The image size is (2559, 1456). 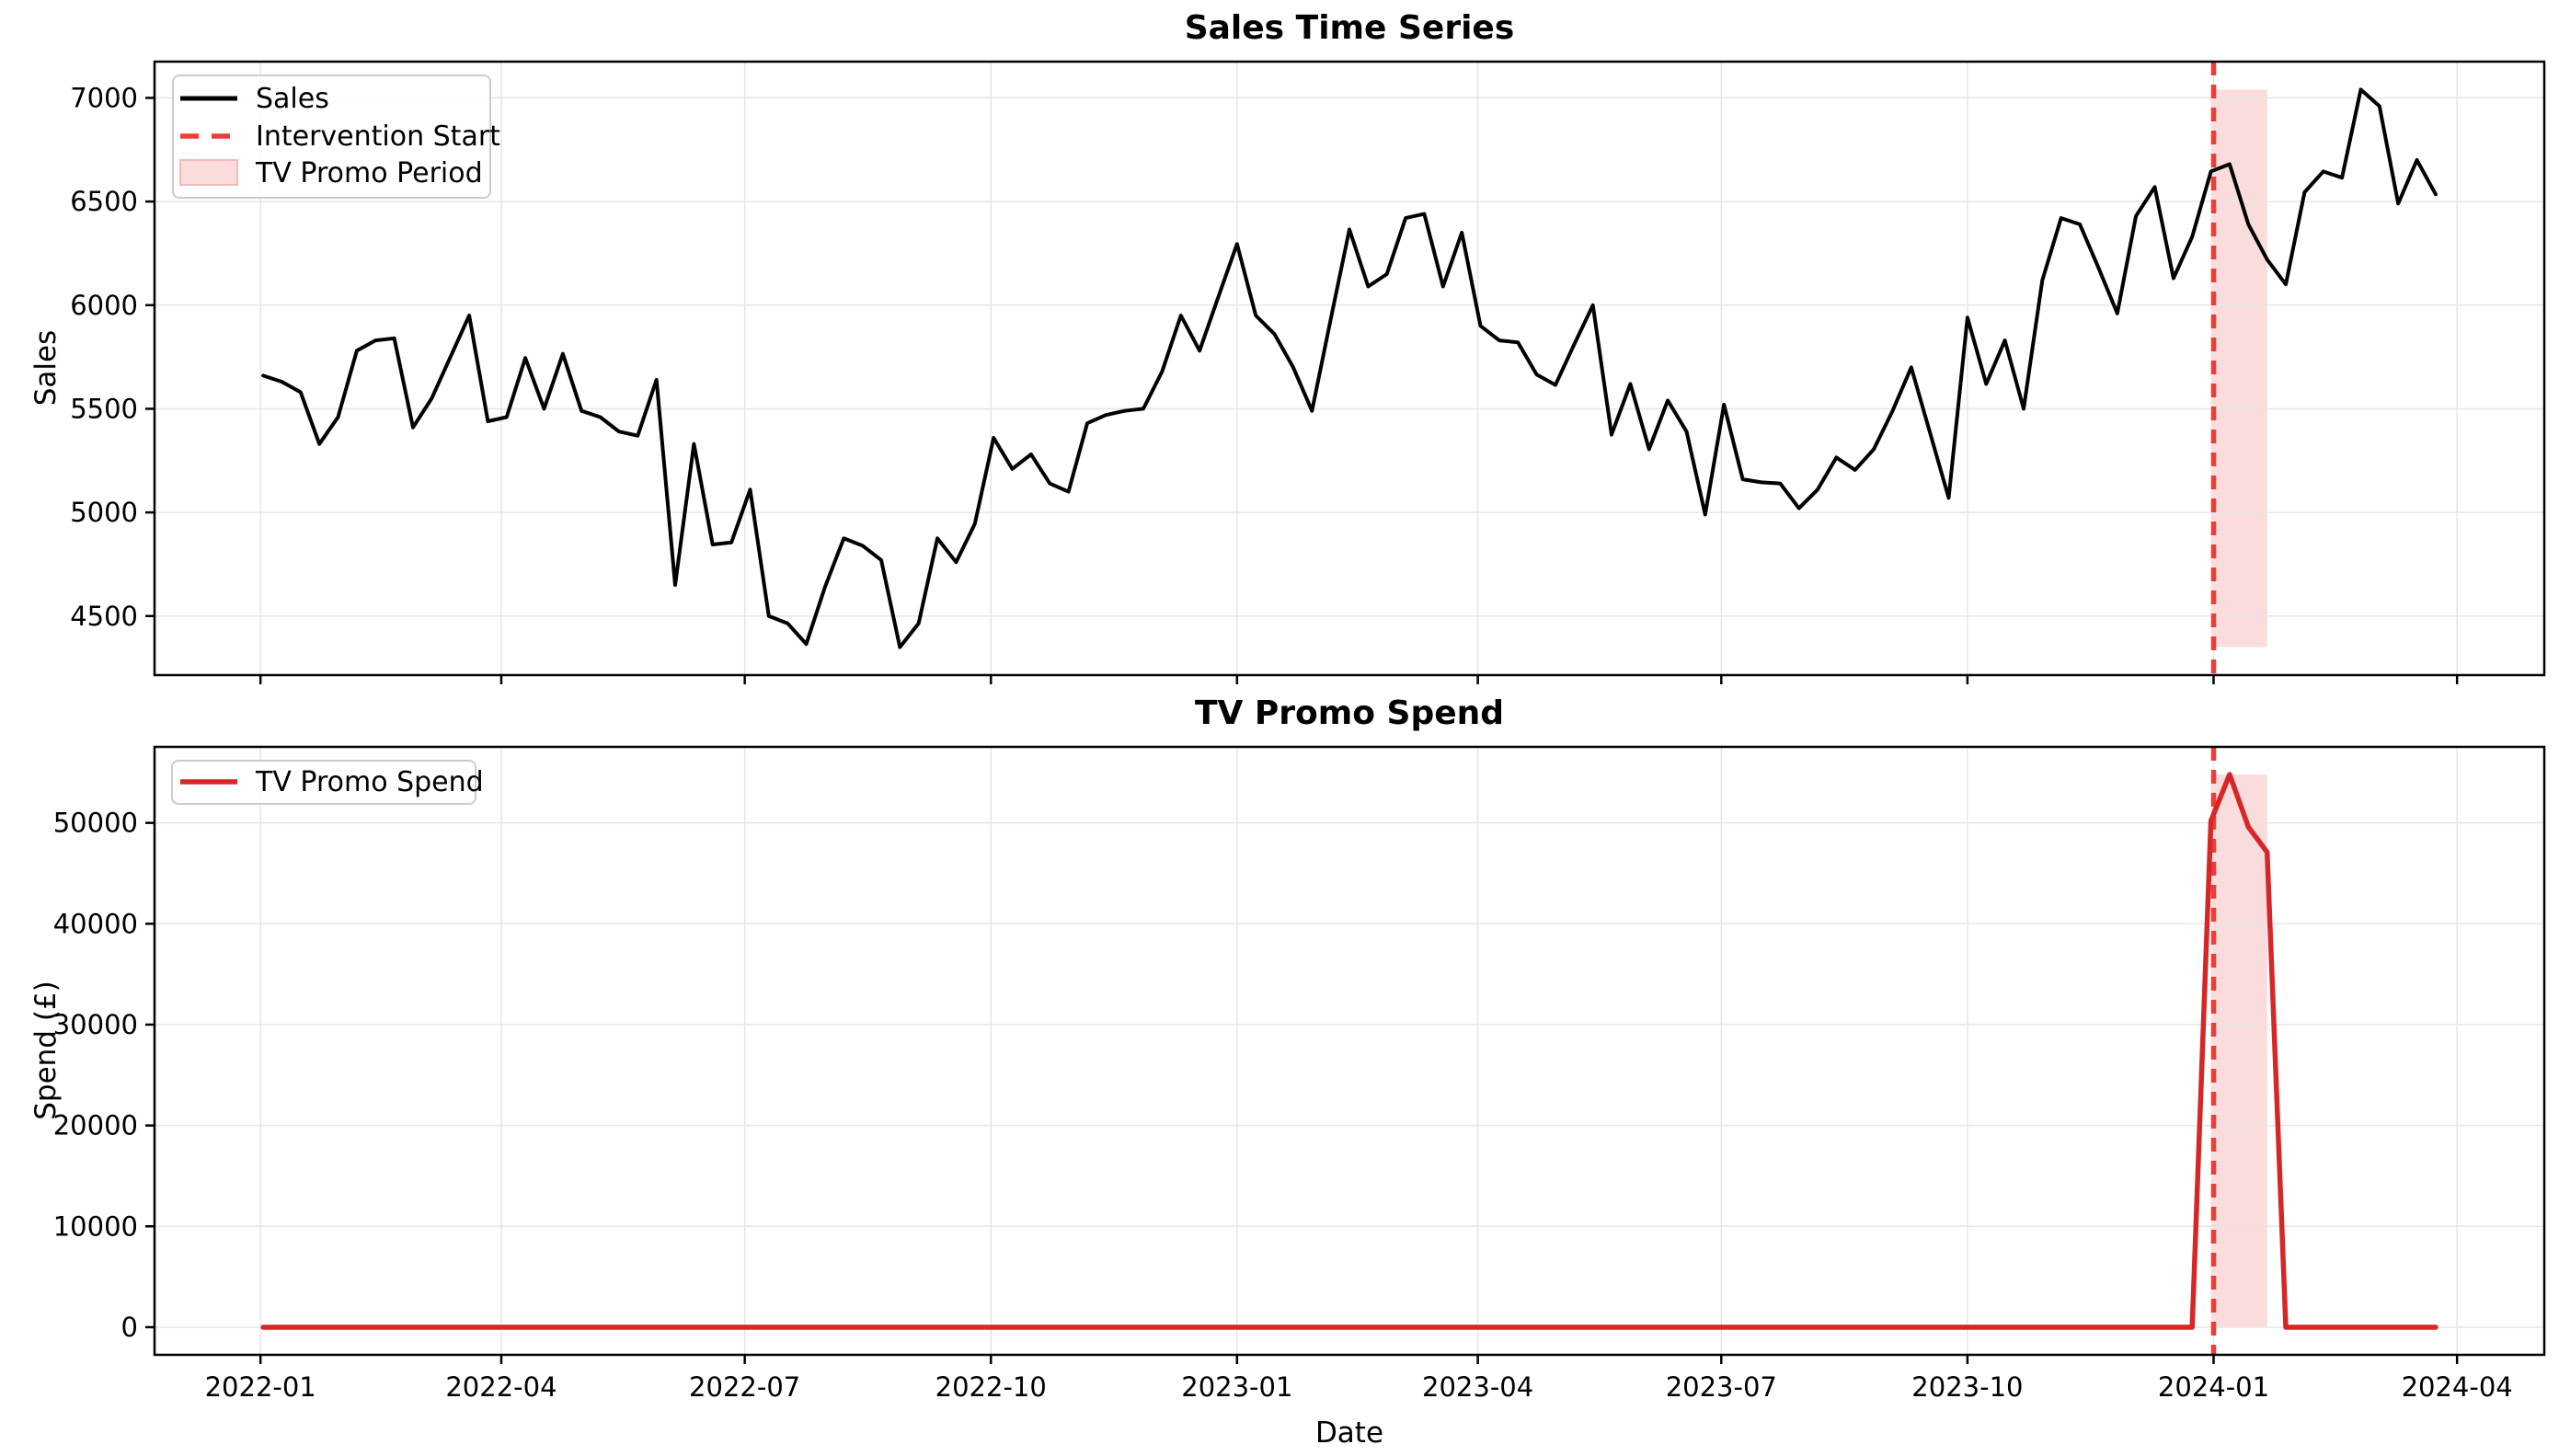 I want to click on legend-label-intervention: Intervention Start, so click(x=378, y=136).